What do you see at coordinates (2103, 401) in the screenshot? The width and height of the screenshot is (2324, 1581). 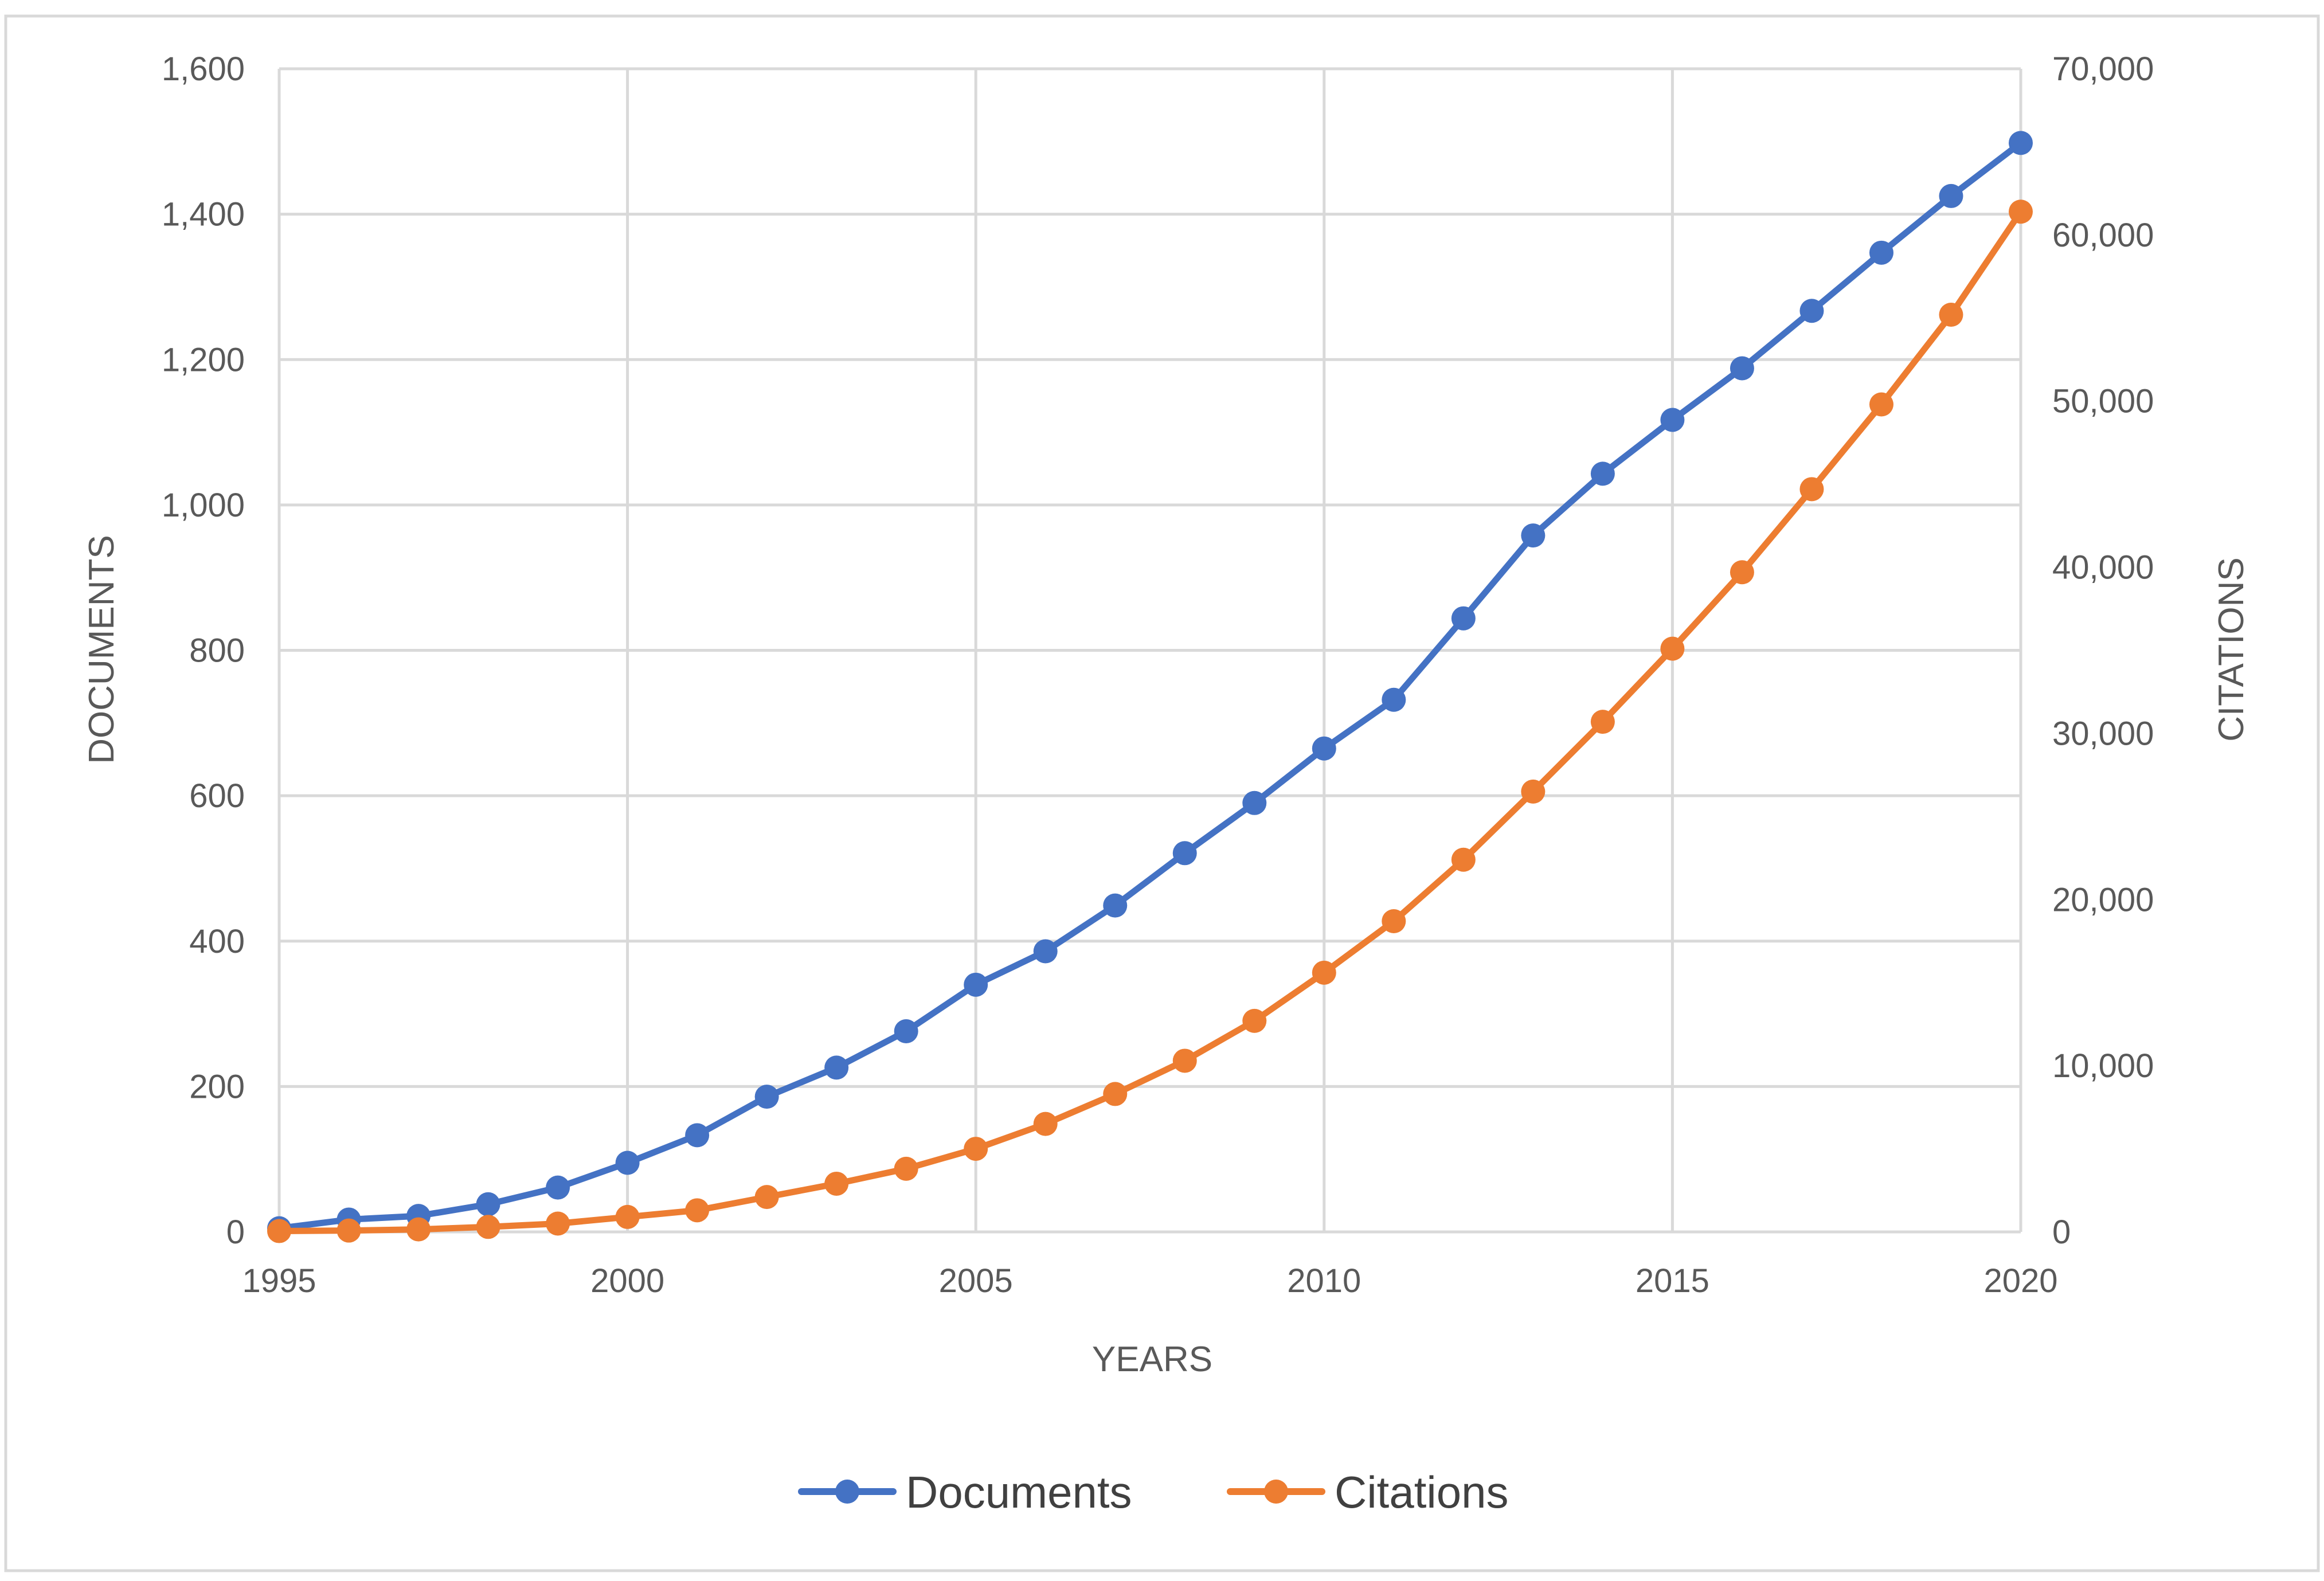 I see `y2-tick-label: 50,000` at bounding box center [2103, 401].